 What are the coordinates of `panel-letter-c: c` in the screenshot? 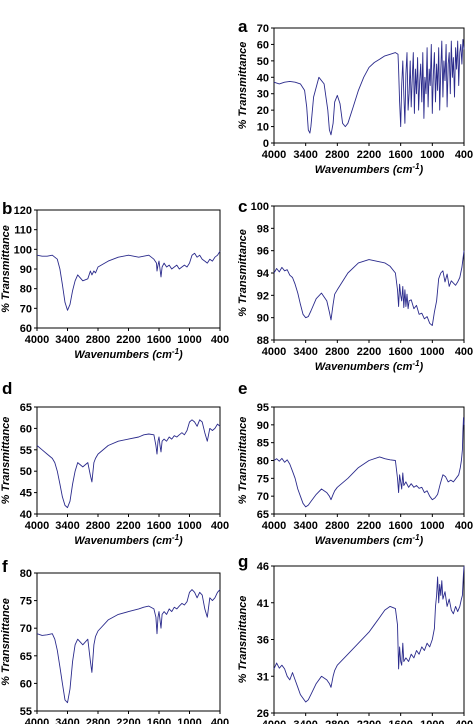 It's located at (242, 206).